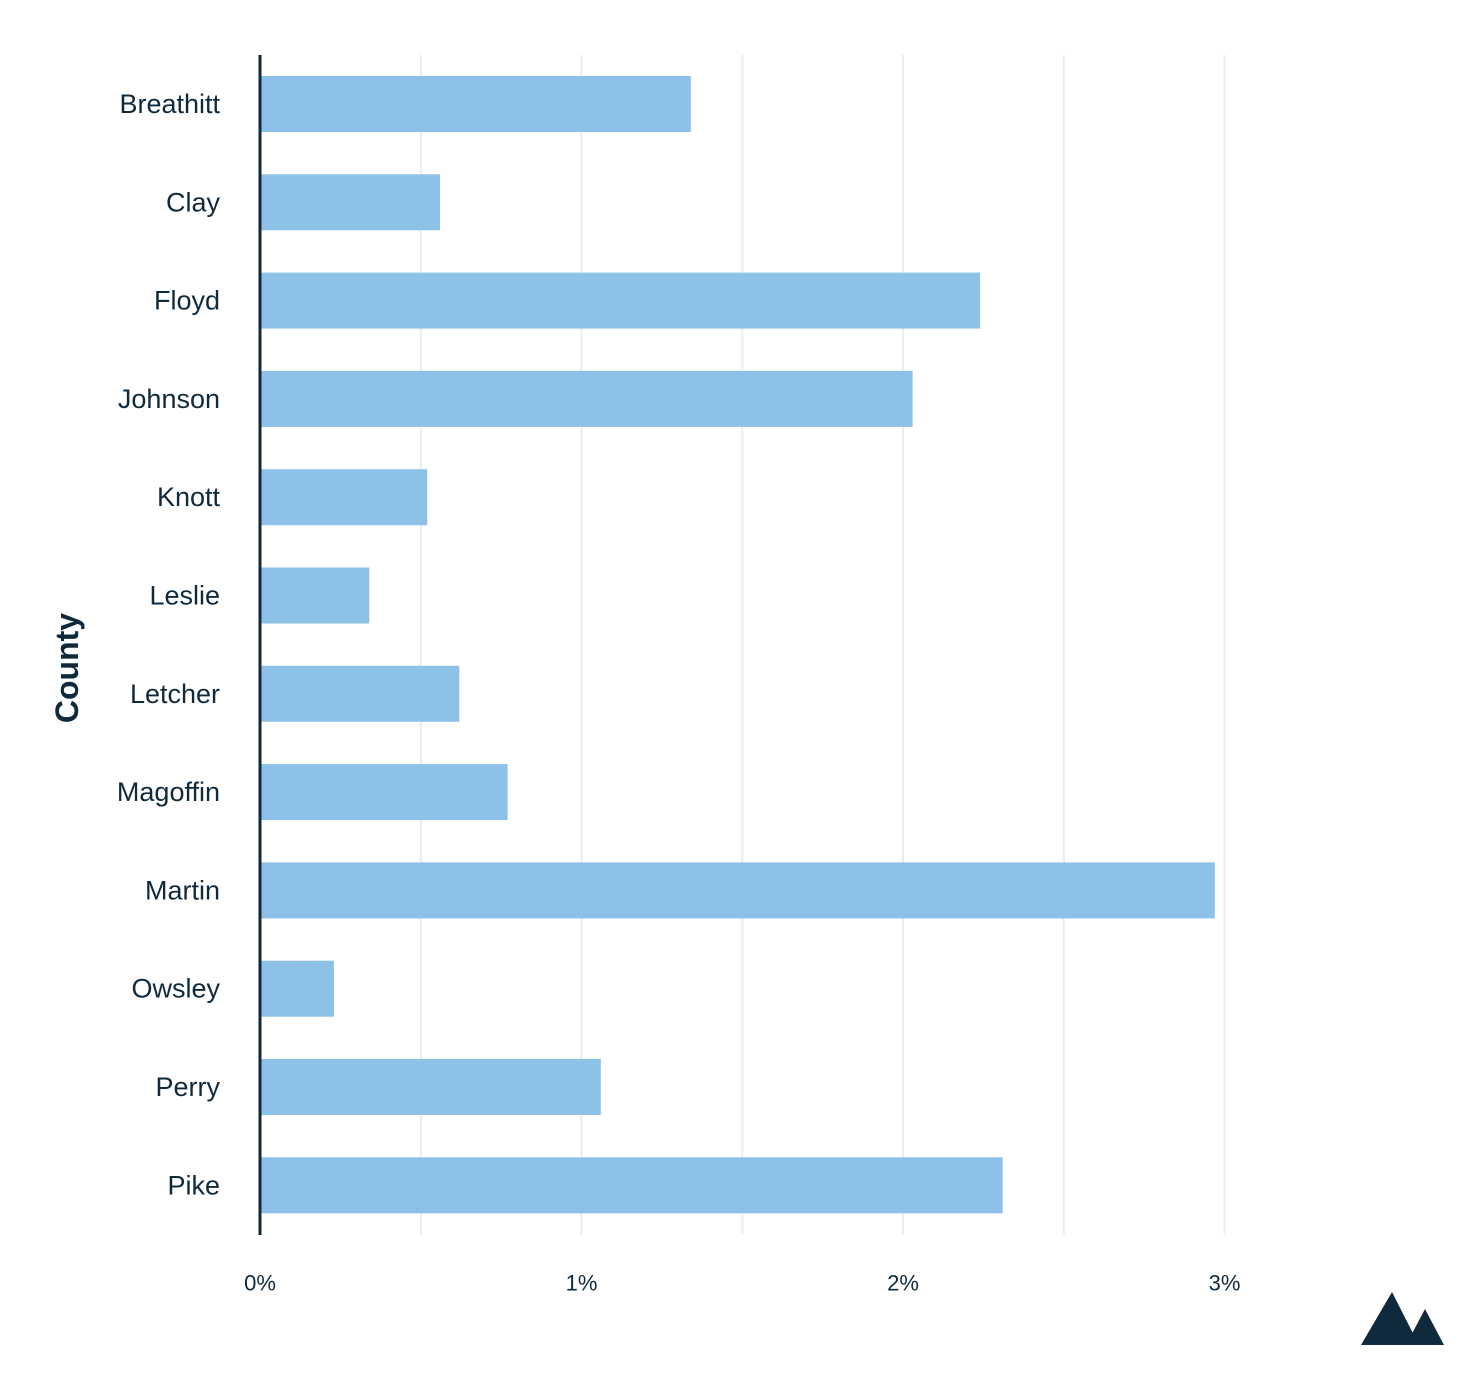  I want to click on bar-leslie, so click(315, 595).